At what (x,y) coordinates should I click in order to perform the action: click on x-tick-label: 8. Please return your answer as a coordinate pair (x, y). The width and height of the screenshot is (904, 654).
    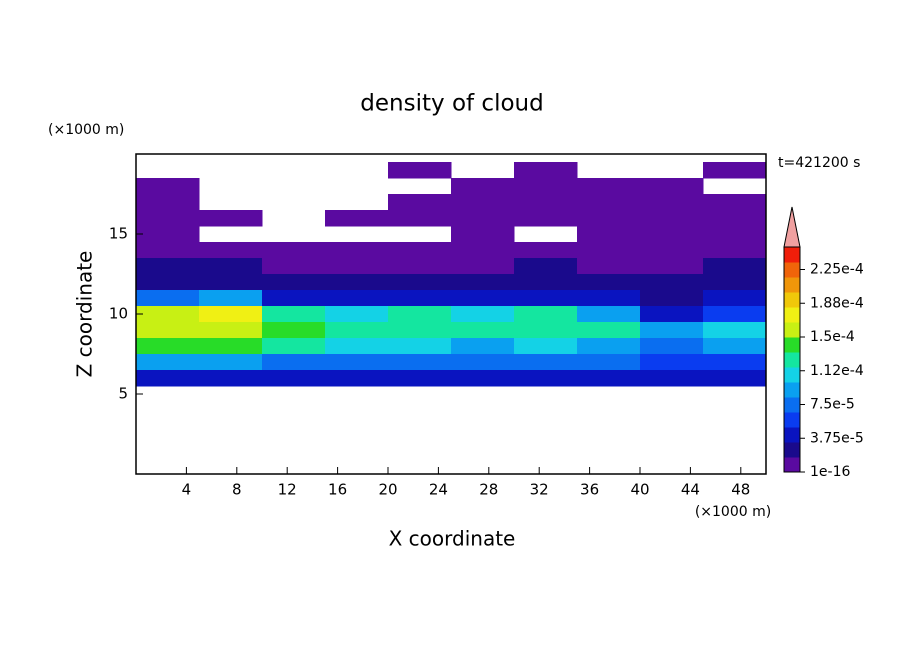
    Looking at the image, I should click on (237, 490).